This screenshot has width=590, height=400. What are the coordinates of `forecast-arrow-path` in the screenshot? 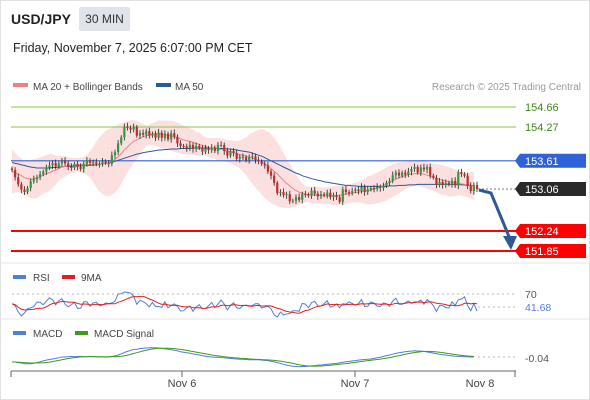 It's located at (495, 214).